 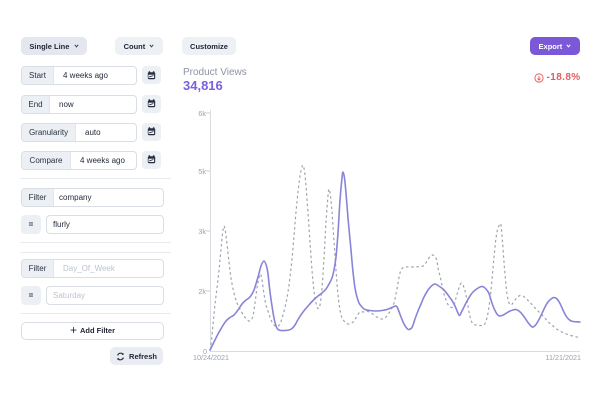 I want to click on svg-text: 0, so click(x=205, y=351).